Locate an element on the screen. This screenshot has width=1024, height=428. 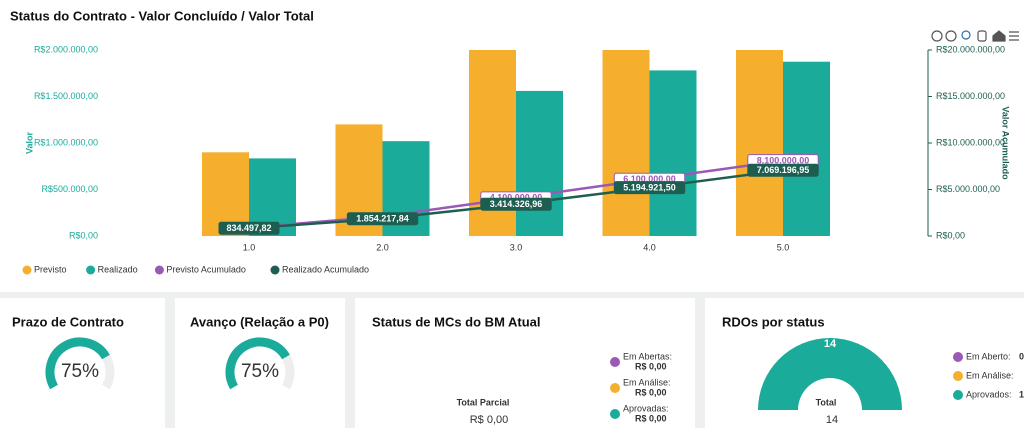
card-title: Avanço (Relação a P0) is located at coordinates (259, 321).